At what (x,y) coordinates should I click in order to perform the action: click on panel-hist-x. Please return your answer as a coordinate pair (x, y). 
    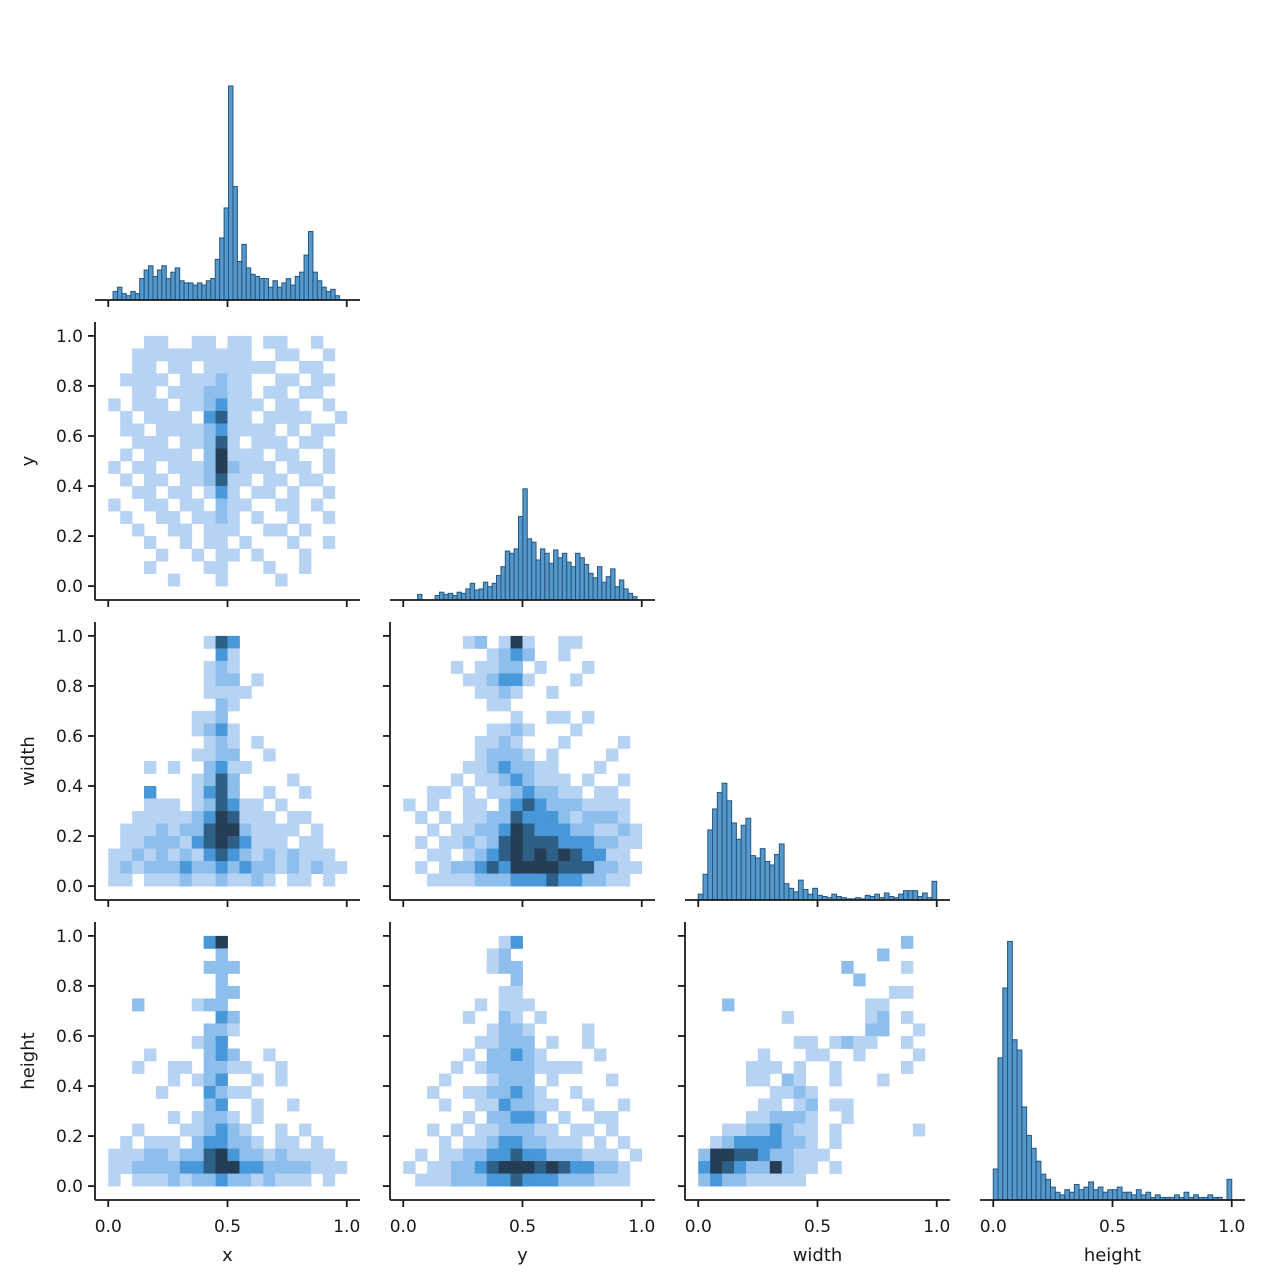
    Looking at the image, I should click on (226, 193).